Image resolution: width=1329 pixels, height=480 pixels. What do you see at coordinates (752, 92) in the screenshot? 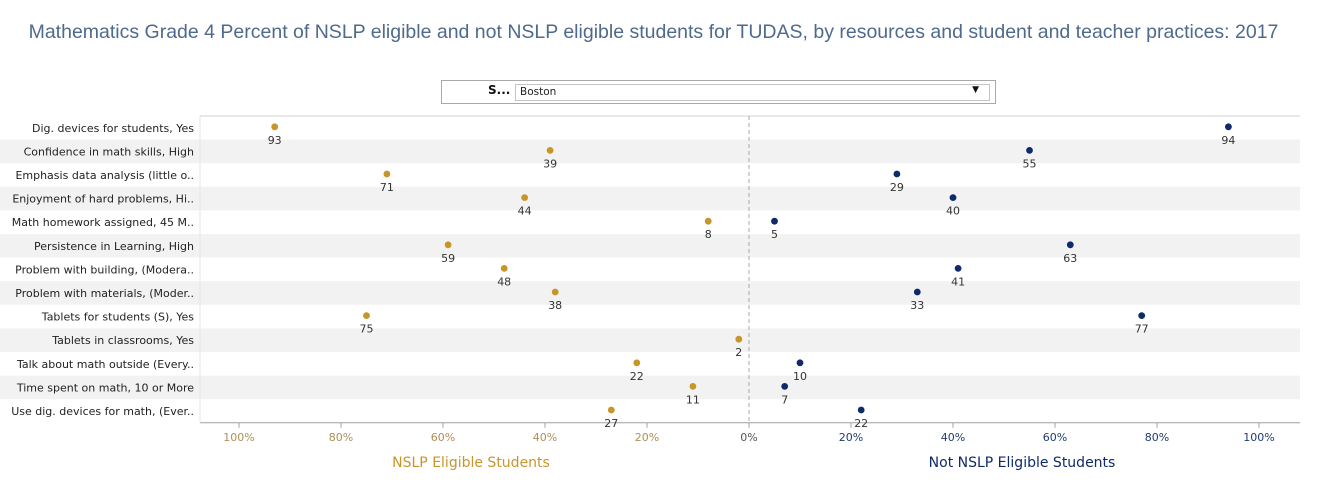
I see `state-dropdown: Boston ▼` at bounding box center [752, 92].